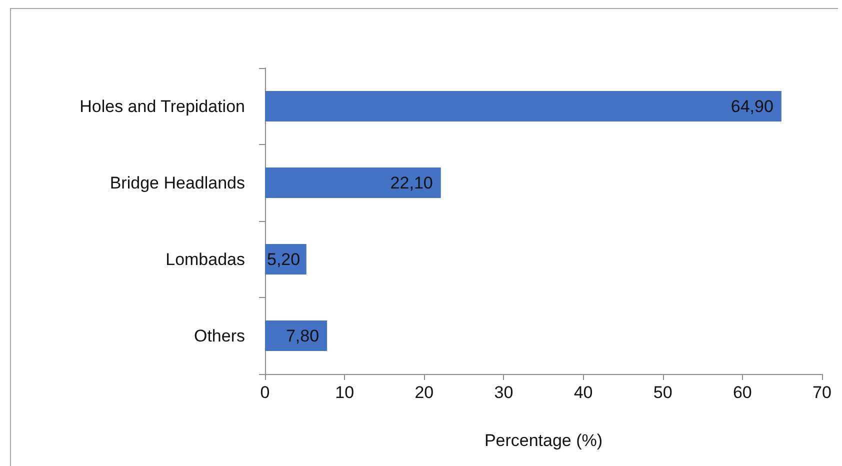  I want to click on y-tick-label: Bridge Headlands, so click(177, 182).